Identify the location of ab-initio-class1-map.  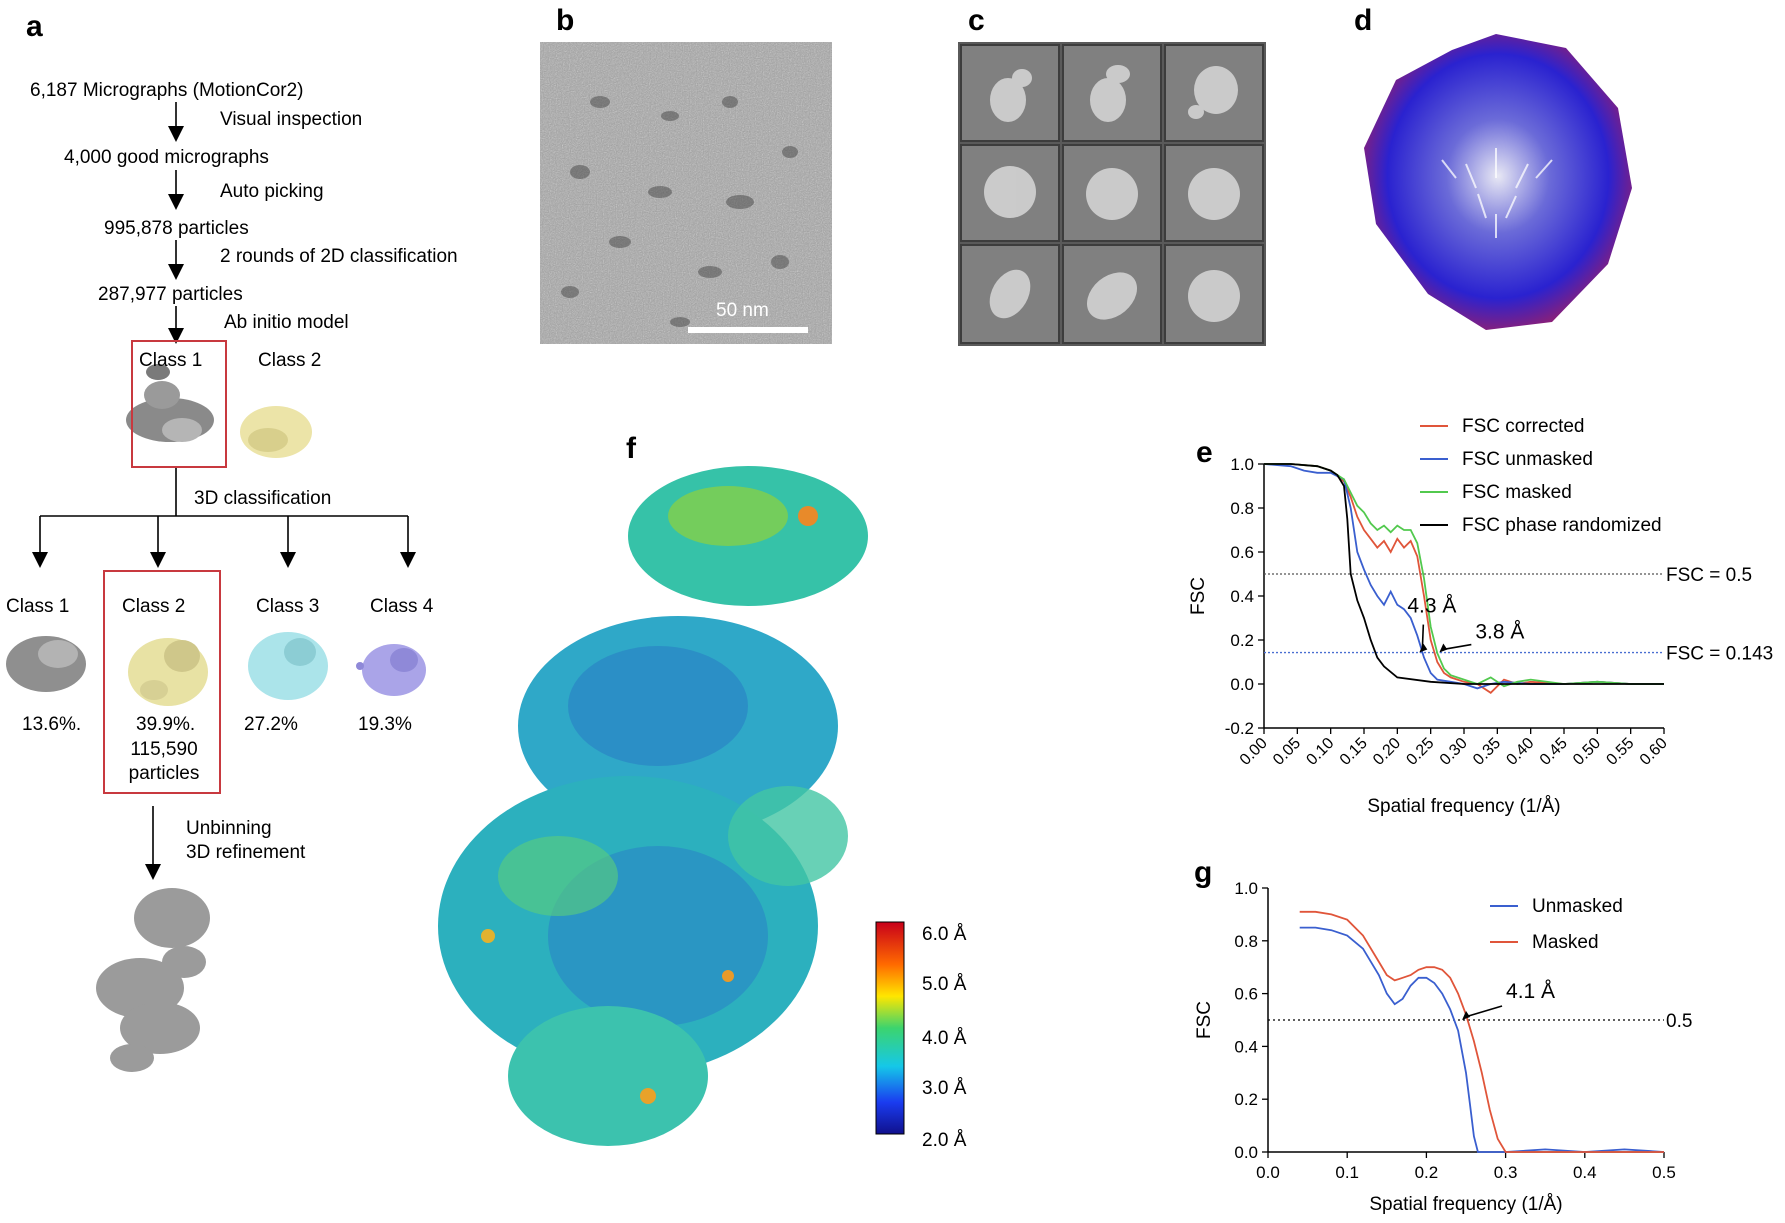
(170, 403).